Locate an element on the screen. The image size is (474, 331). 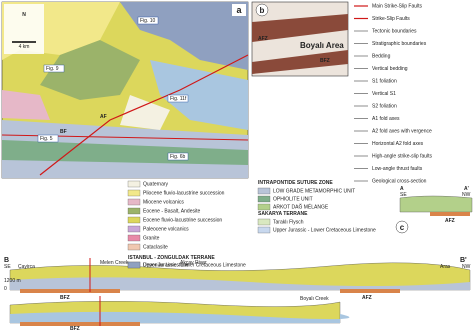
legend-label: Cataclasite is located at coordinates (155, 248).